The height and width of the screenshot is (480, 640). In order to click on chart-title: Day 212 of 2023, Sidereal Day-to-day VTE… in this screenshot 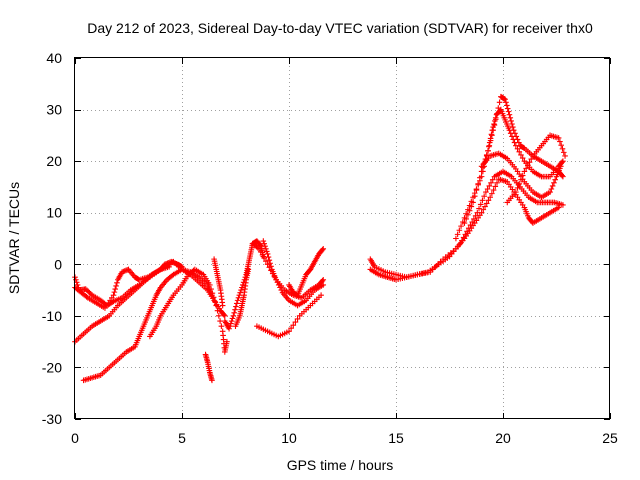, I will do `click(340, 28)`.